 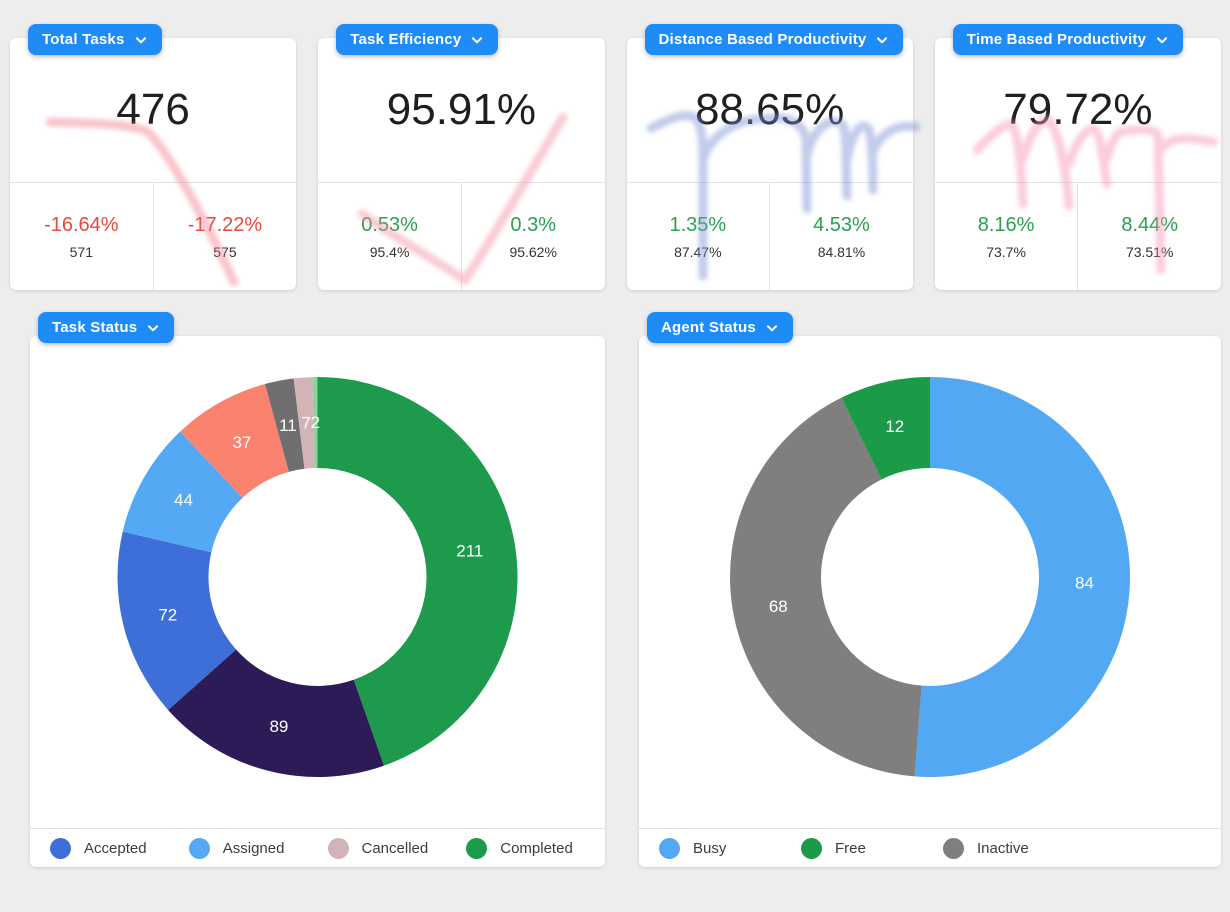 I want to click on kpi-delta: 8.16%, so click(x=1006, y=224).